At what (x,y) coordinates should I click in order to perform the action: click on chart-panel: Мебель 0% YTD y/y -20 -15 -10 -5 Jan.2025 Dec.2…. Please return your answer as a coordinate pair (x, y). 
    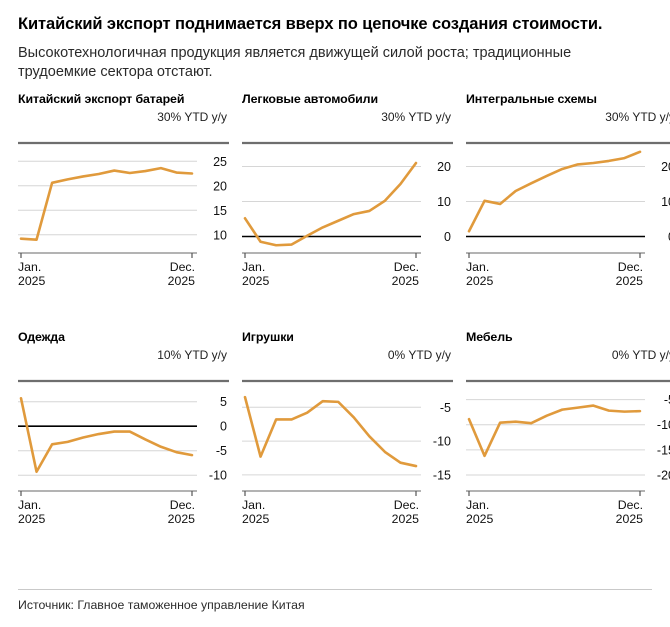
    Looking at the image, I should click on (568, 439).